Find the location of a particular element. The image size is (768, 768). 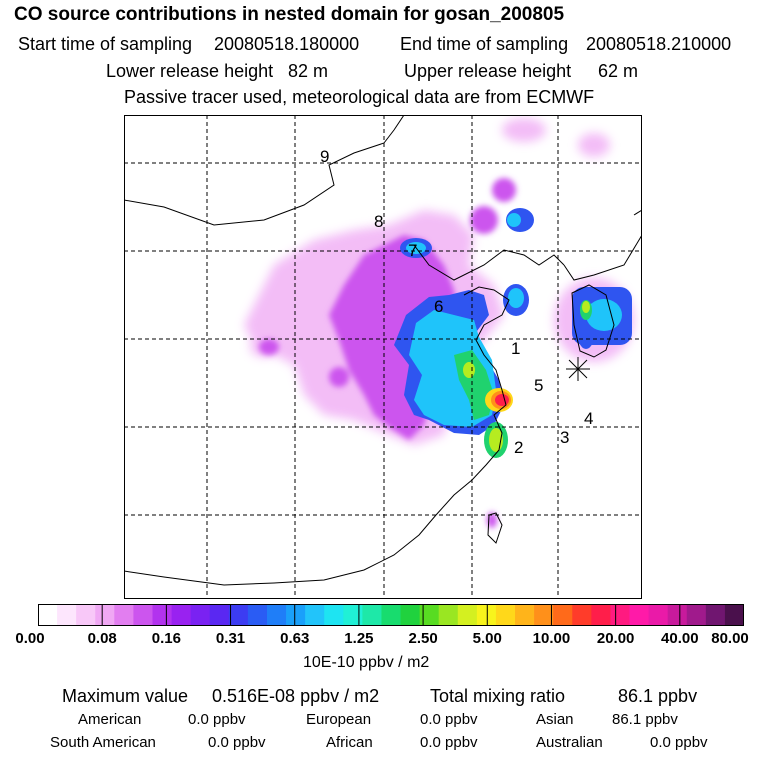

total-mixing-value: 86.1 ppbv is located at coordinates (658, 696).